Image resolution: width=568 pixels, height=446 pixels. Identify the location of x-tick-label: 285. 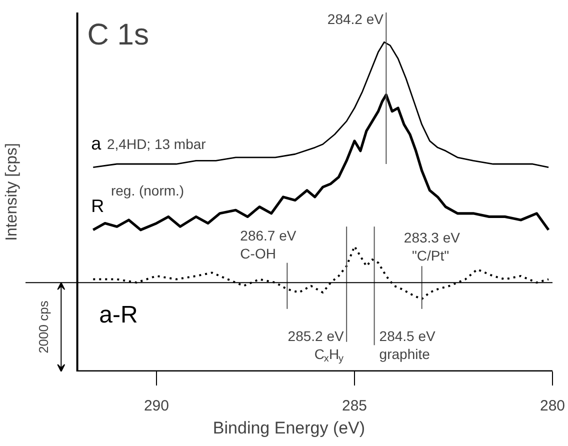
(355, 406).